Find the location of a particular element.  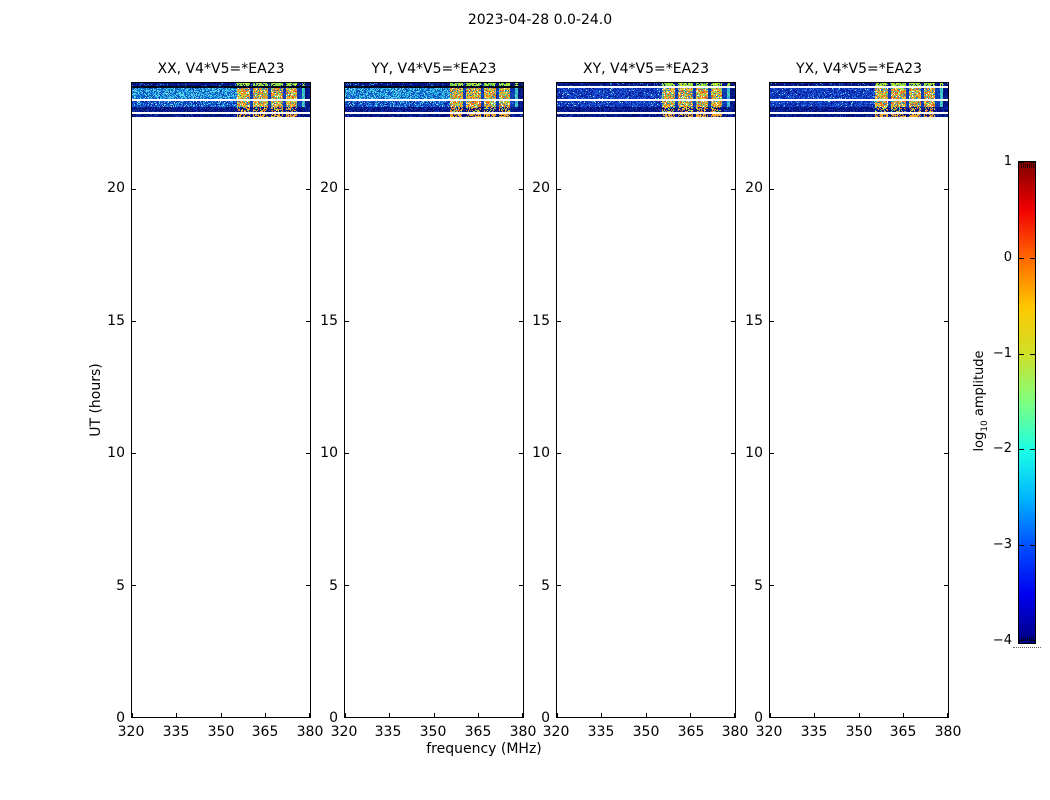

colorbar-label-sub: 10 is located at coordinates (984, 426).